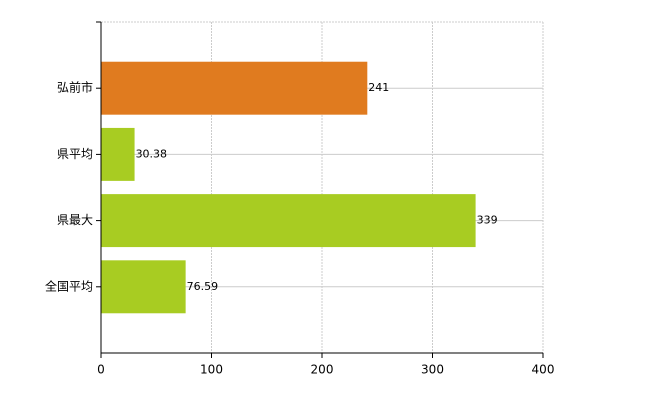 The height and width of the screenshot is (400, 650). I want to click on y-tick-label: 県平均, so click(75, 154).